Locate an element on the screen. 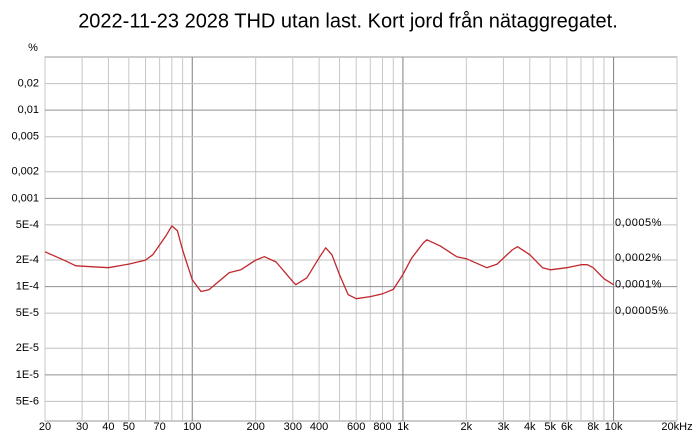  x-tick-label: 4k is located at coordinates (530, 427).